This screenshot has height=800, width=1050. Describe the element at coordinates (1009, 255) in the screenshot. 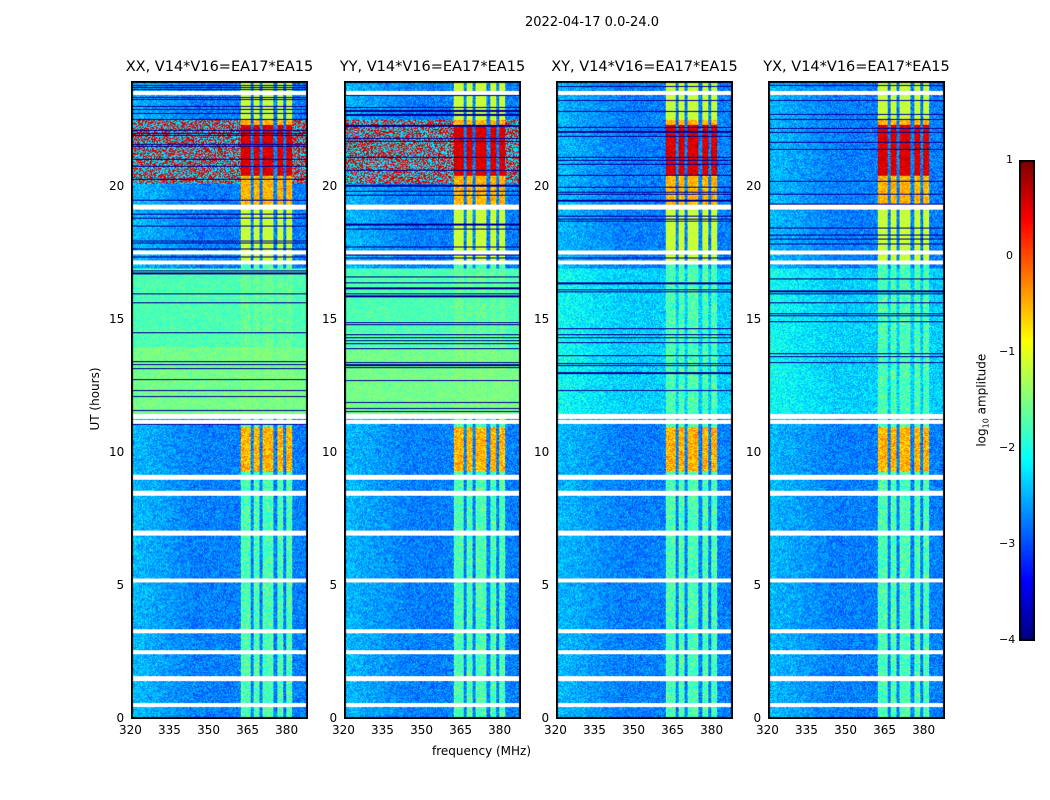

I see `colorbar-tick-label: 0` at that location.